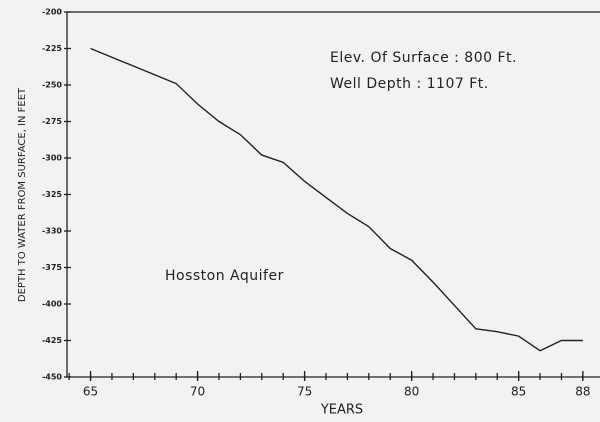 The width and height of the screenshot is (600, 422). What do you see at coordinates (52, 194) in the screenshot?
I see `y-tick-label: -325` at bounding box center [52, 194].